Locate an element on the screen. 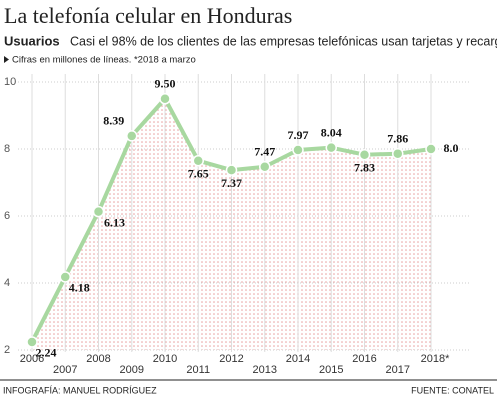  value-label: 9.50 is located at coordinates (165, 84).